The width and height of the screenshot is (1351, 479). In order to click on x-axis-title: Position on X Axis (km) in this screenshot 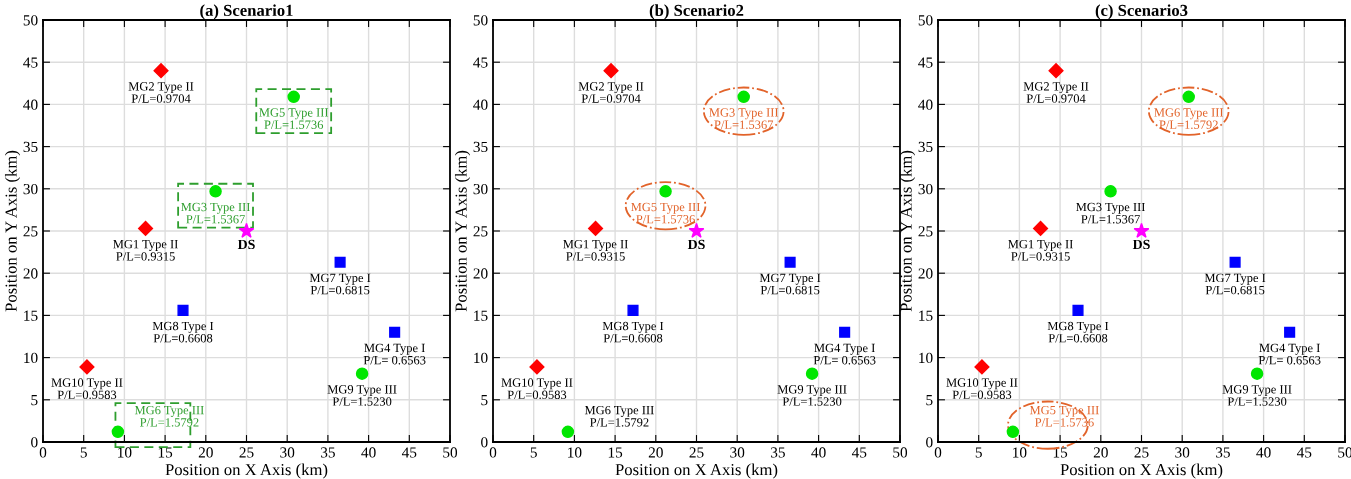, I will do `click(696, 471)`.